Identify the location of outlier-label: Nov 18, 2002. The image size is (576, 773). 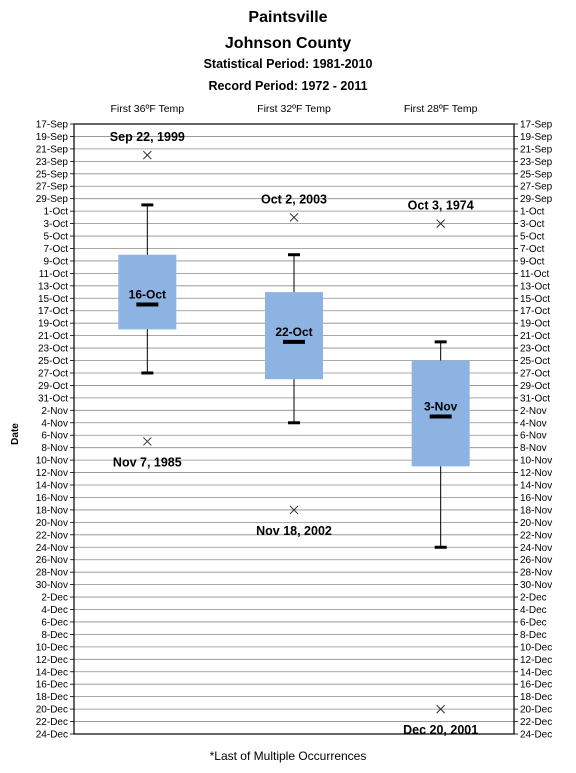
(294, 531).